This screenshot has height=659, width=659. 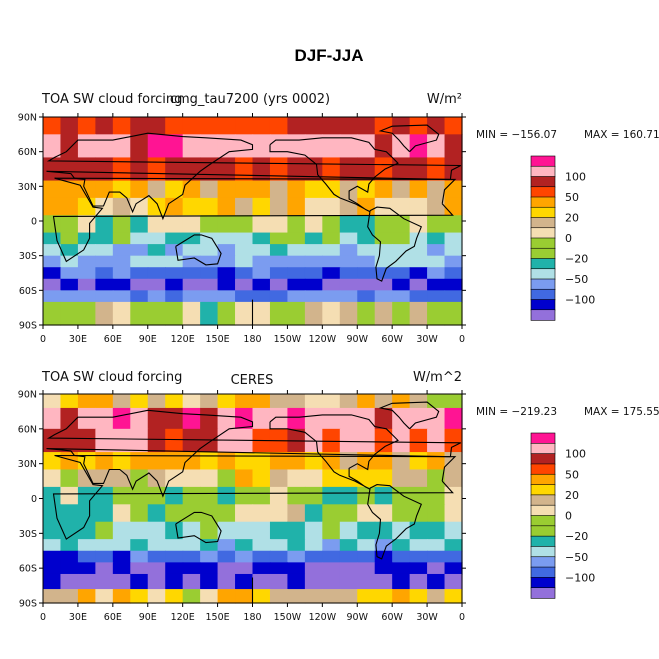 I want to click on colorbar: 100 50 20 0 −20 −50 −100, so click(x=562, y=515).